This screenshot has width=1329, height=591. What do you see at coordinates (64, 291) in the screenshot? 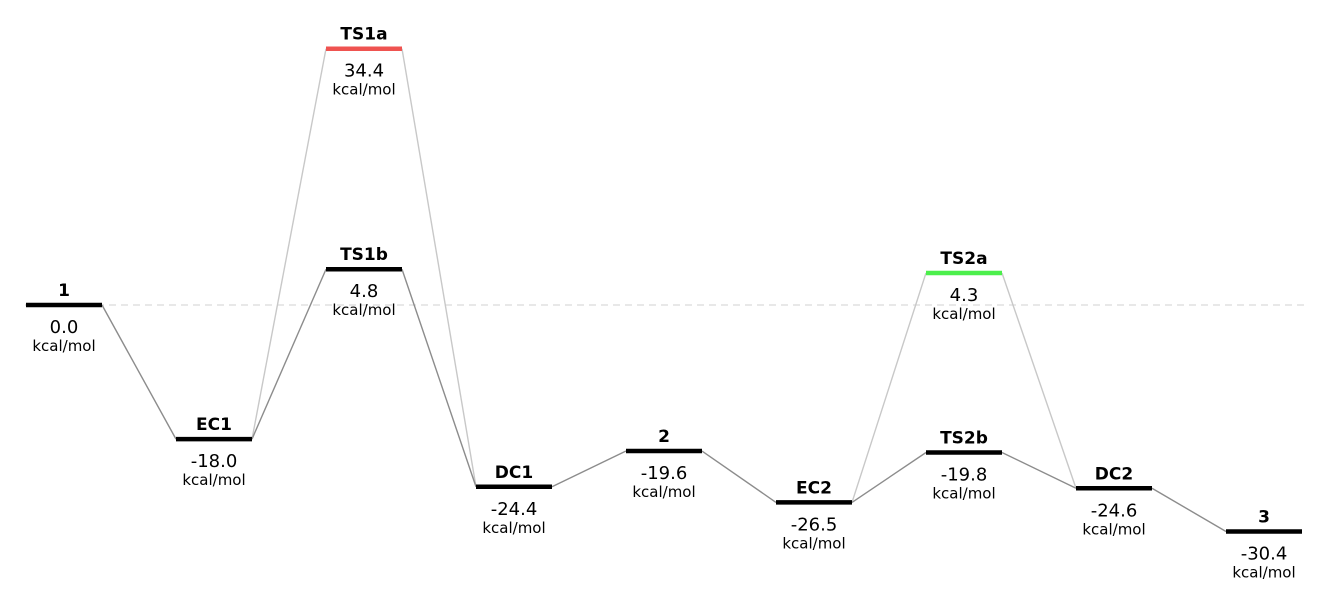
I see `level-name-l1: 1` at bounding box center [64, 291].